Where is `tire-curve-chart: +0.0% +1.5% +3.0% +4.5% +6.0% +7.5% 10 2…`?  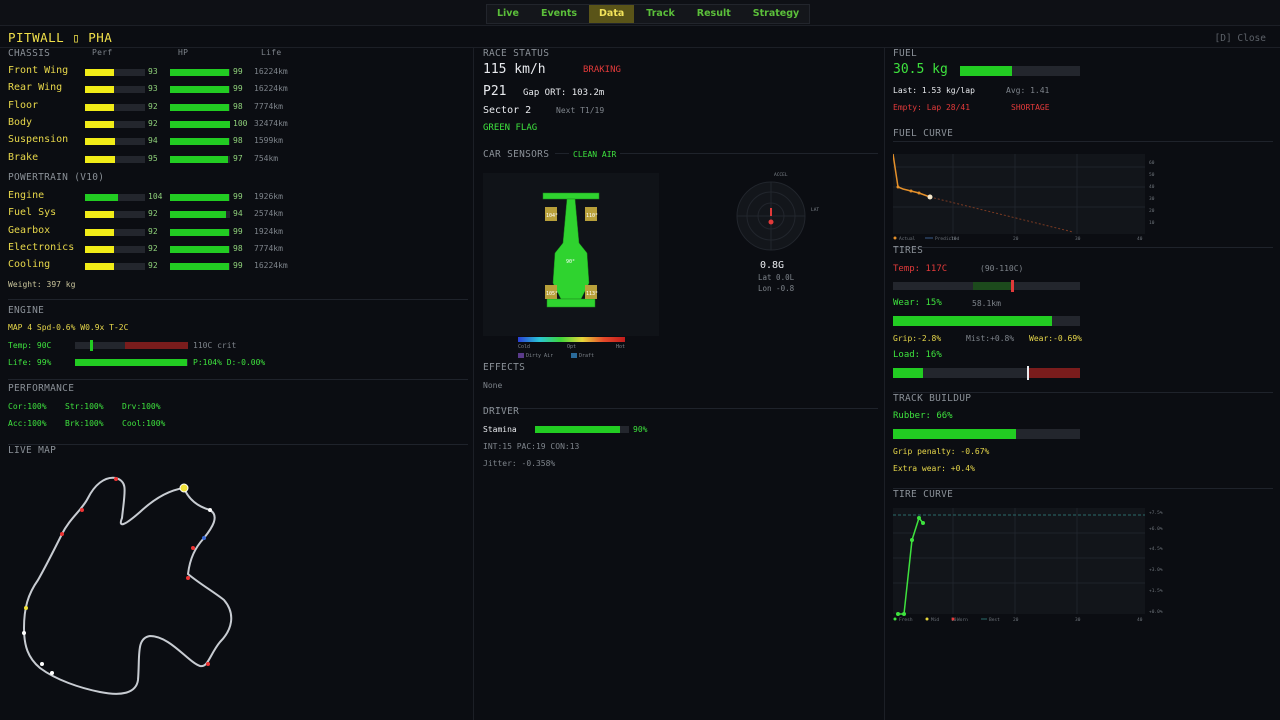
tire-curve-chart: +0.0% +1.5% +3.0% +4.5% +6.0% +7.5% 10 2… is located at coordinates (1028, 565).